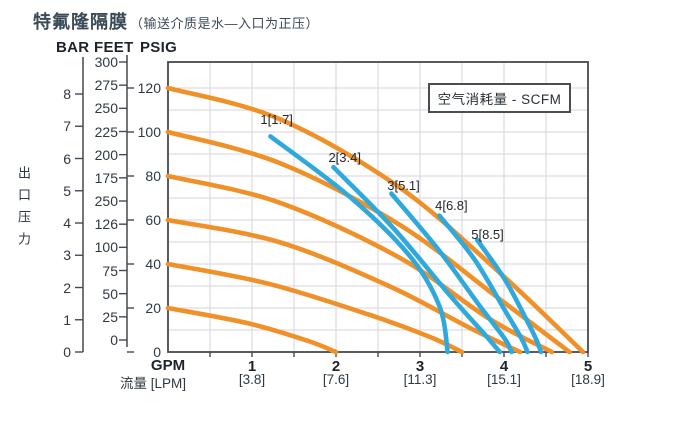  I want to click on air-consumption-3-scfm-curve, so click(451, 273).